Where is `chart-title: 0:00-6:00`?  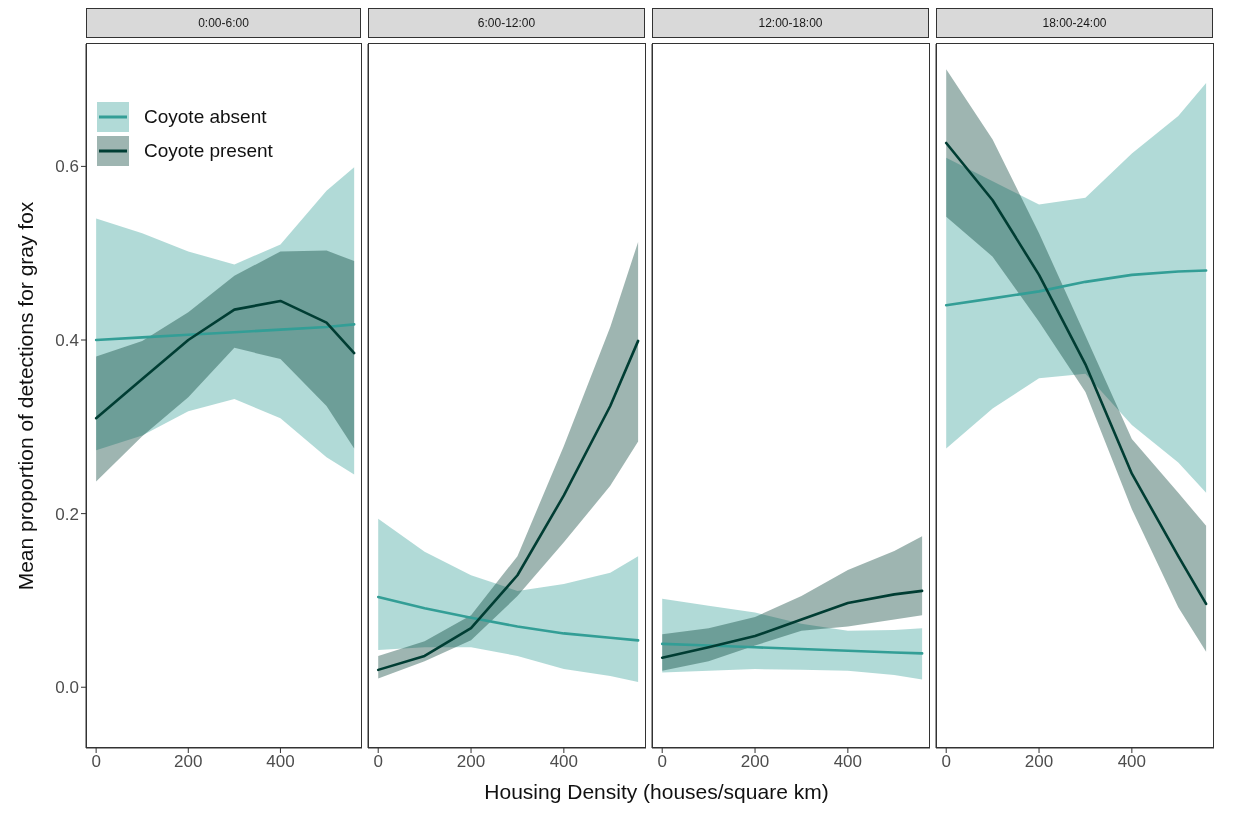
chart-title: 0:00-6:00 is located at coordinates (223, 23).